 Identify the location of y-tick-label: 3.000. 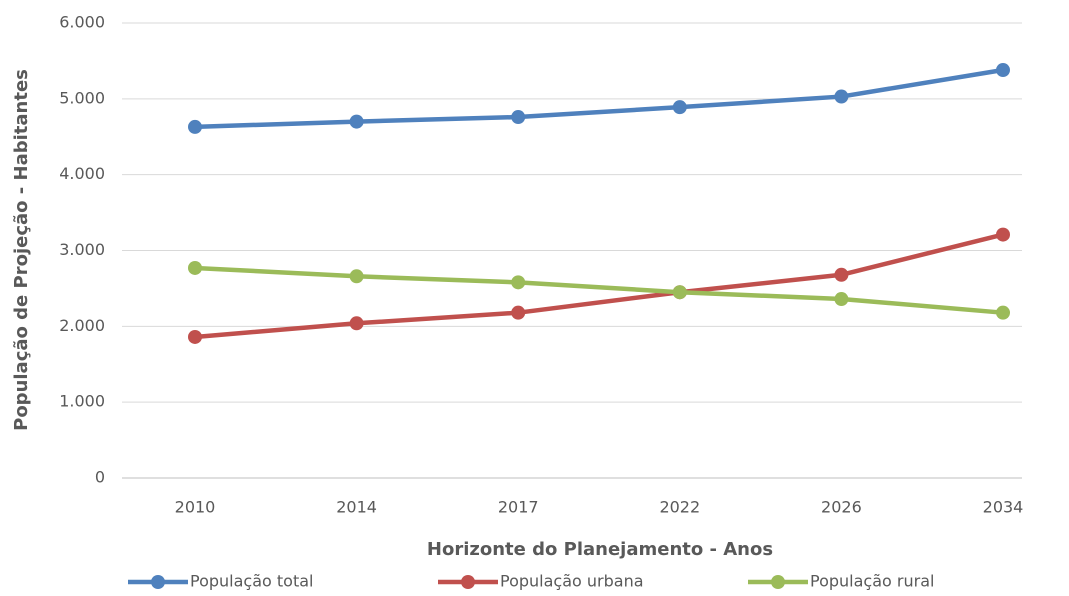
(82, 249).